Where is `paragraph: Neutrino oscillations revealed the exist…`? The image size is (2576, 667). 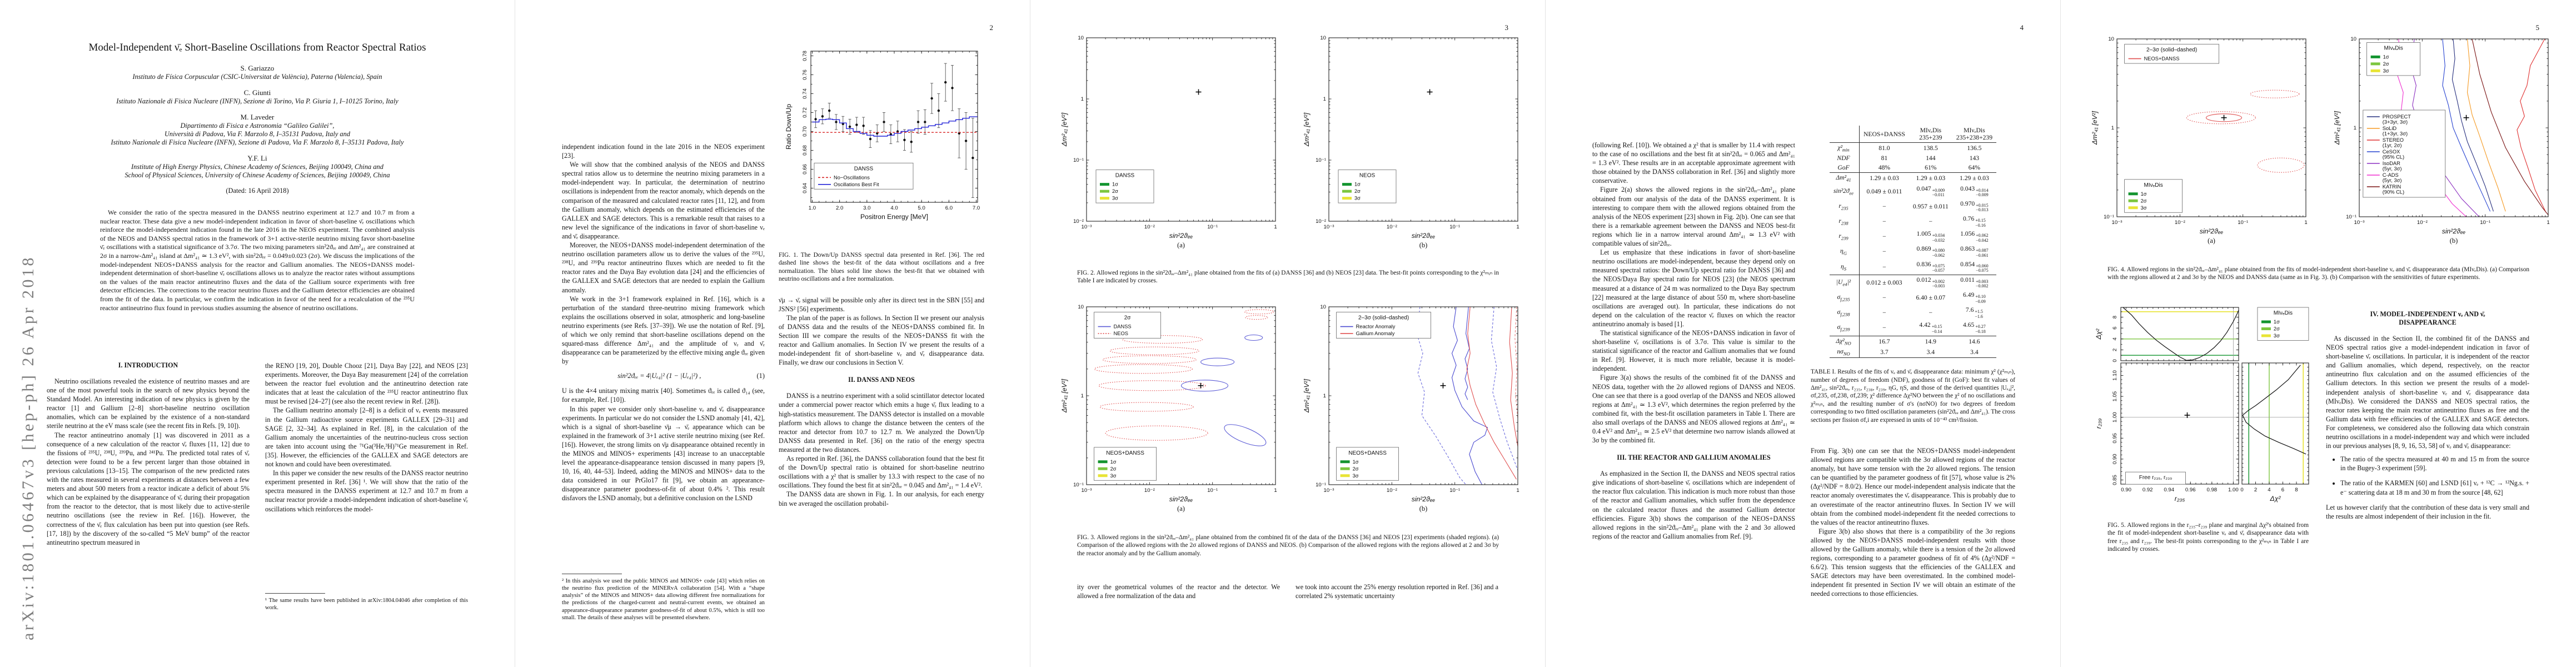 paragraph: Neutrino oscillations revealed the exist… is located at coordinates (148, 403).